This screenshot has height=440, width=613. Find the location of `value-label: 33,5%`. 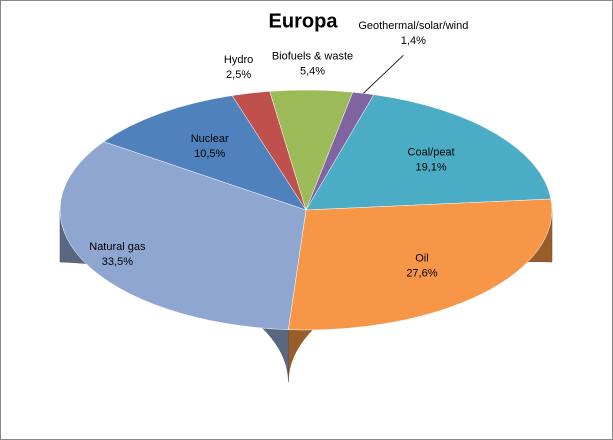

value-label: 33,5% is located at coordinates (117, 262).